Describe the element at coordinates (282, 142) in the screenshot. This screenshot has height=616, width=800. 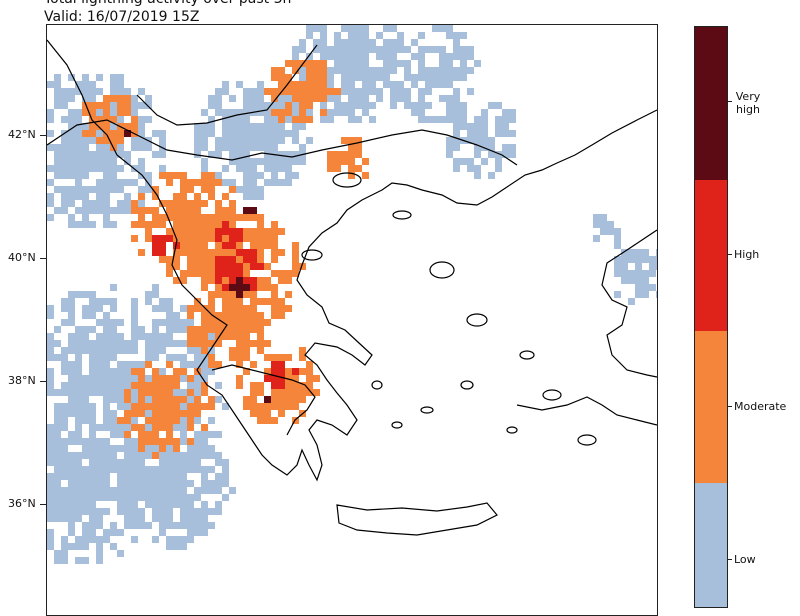
I see `north-boundary` at that location.